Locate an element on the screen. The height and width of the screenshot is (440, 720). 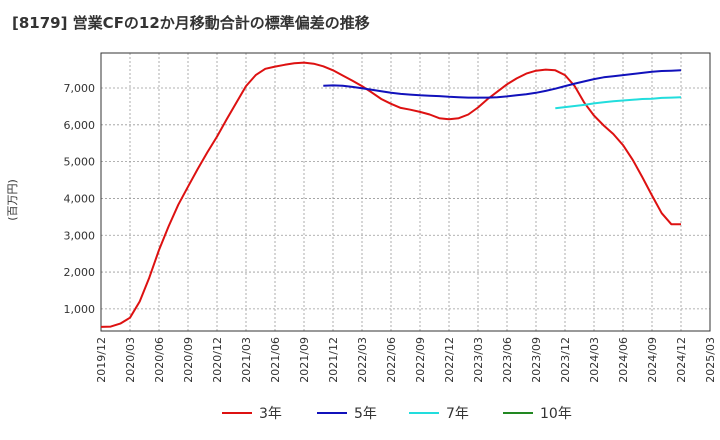
y-tick-label: 3,000 is located at coordinates (80, 235).